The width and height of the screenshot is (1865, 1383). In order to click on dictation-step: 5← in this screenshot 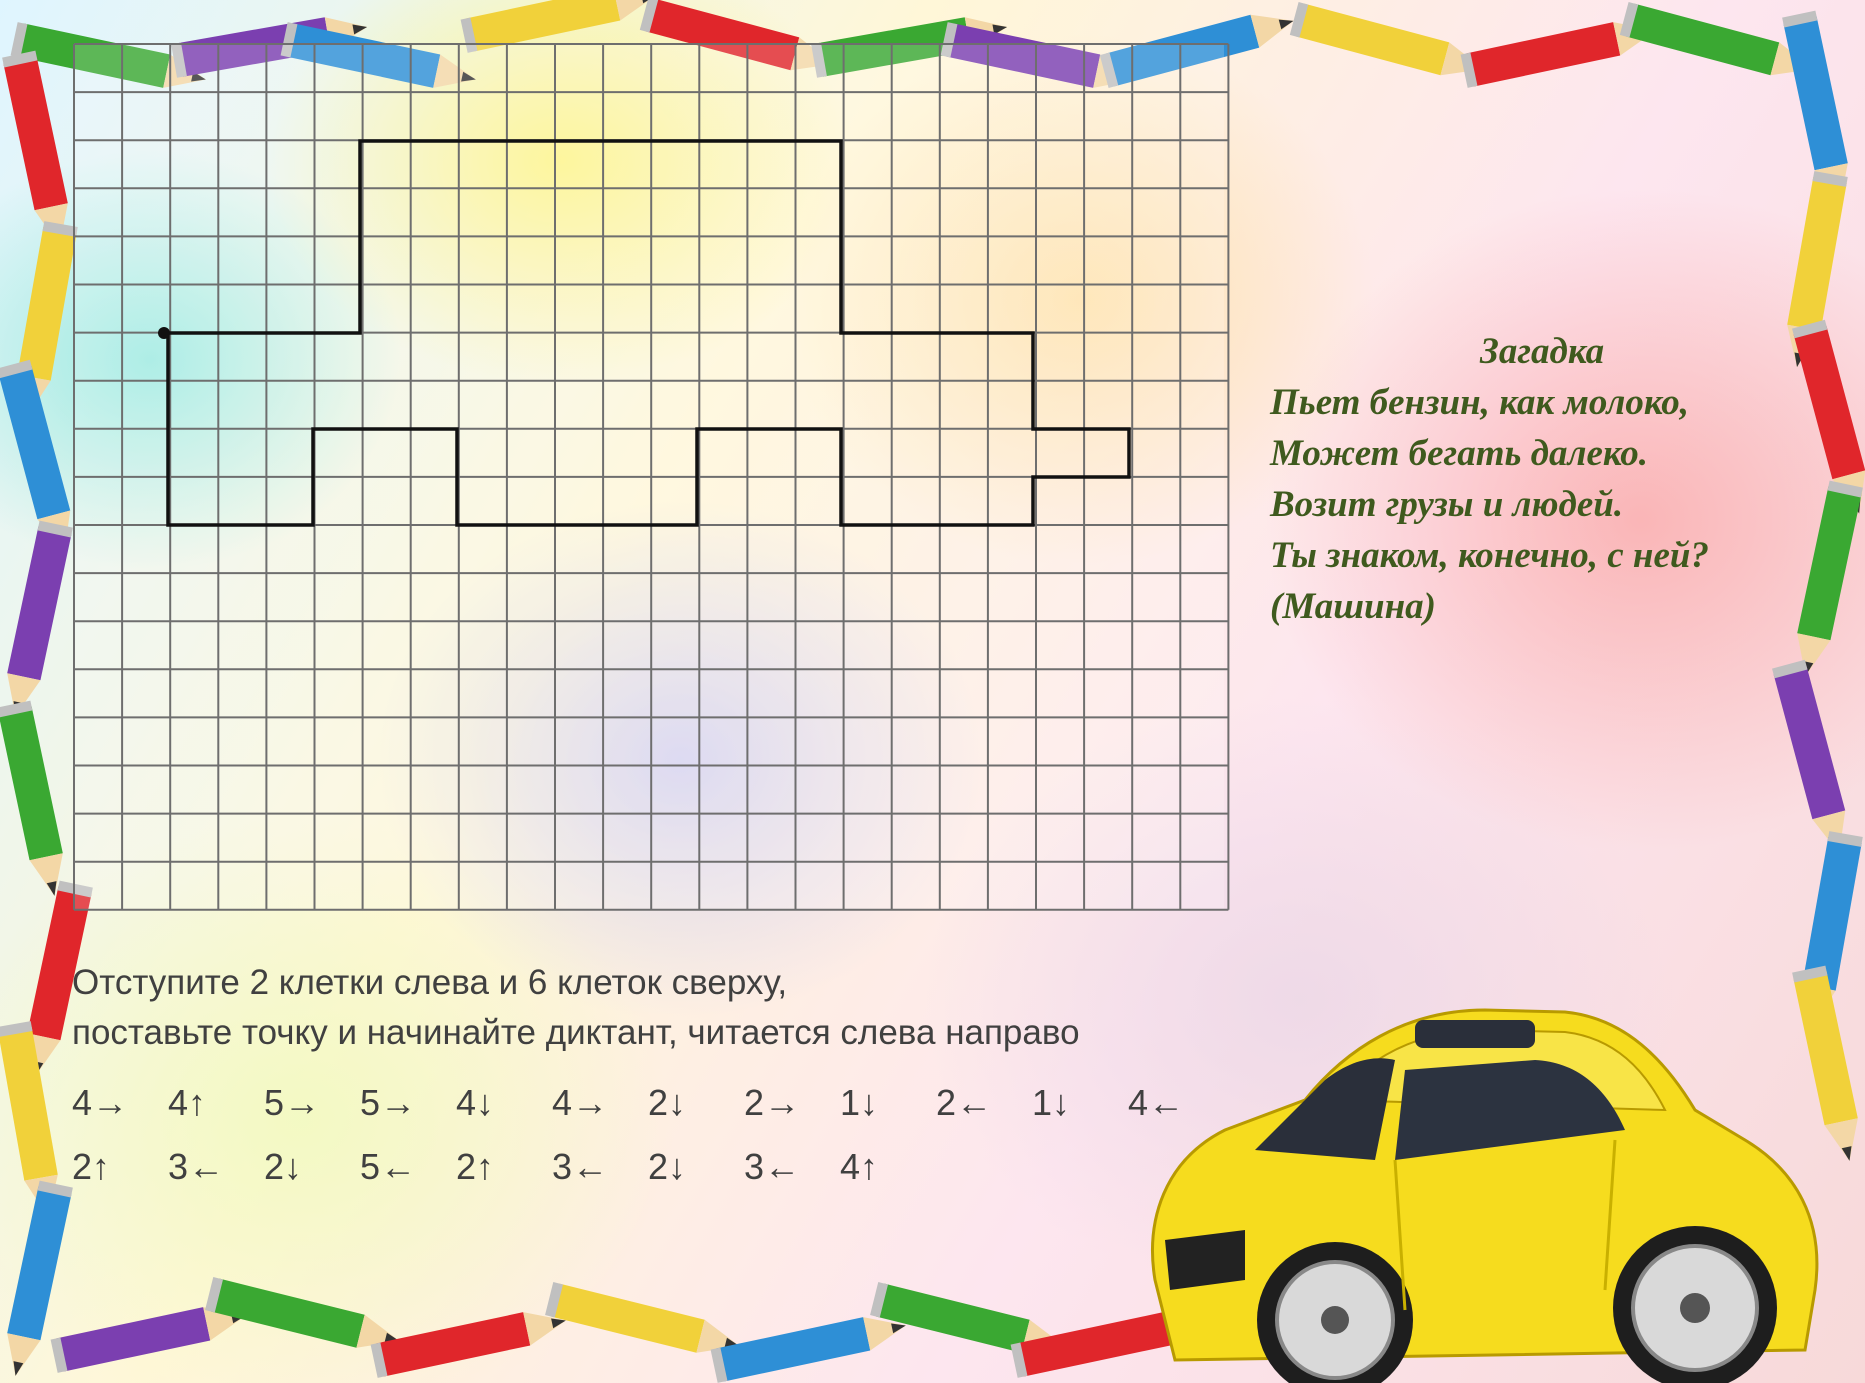, I will do `click(388, 1166)`.